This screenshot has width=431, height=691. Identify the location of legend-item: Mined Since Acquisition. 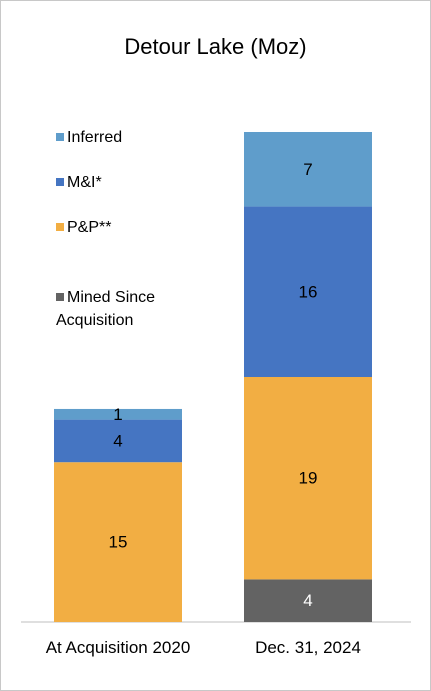
(116, 309).